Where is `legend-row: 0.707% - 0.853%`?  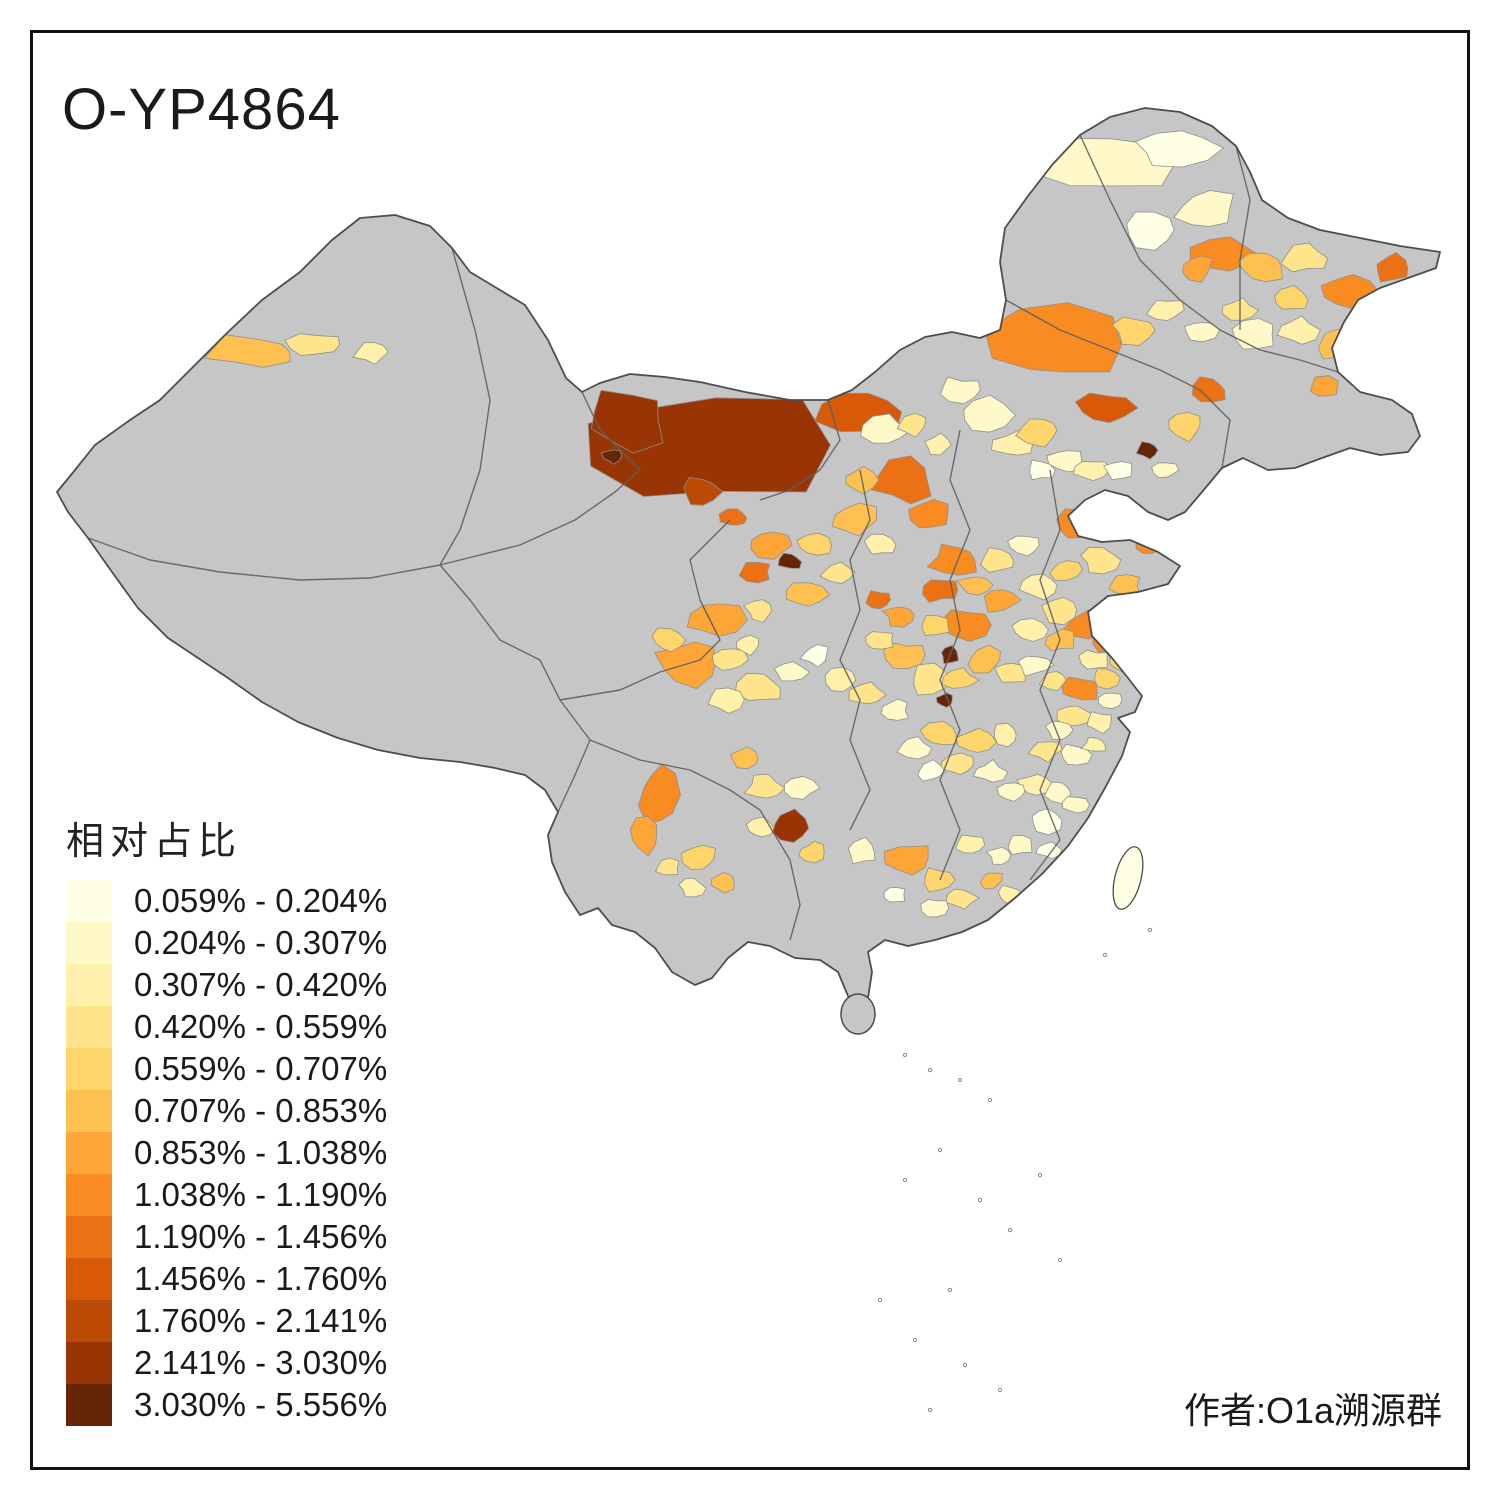
legend-row: 0.707% - 0.853% is located at coordinates (306, 1111).